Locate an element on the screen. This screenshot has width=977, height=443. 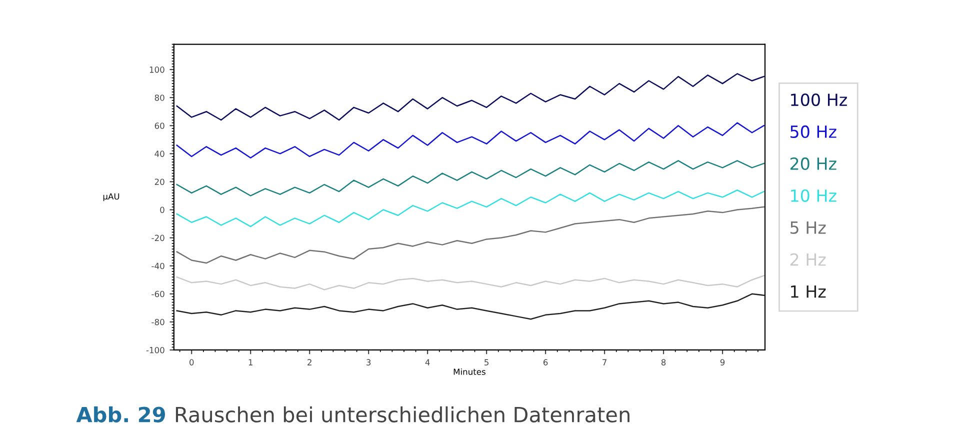
x-tick-label: 5 is located at coordinates (486, 362).